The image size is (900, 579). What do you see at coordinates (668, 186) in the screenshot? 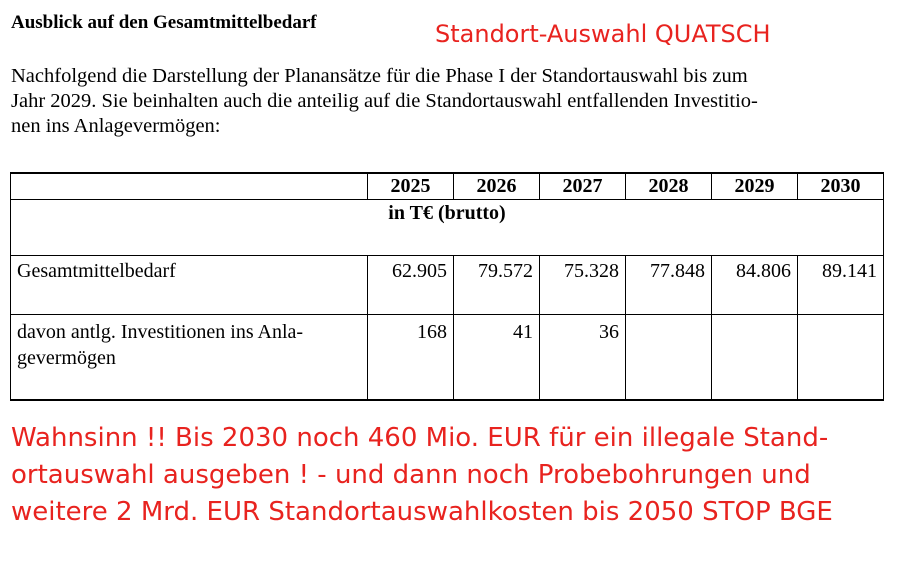
I see `year-cell: 2028` at bounding box center [668, 186].